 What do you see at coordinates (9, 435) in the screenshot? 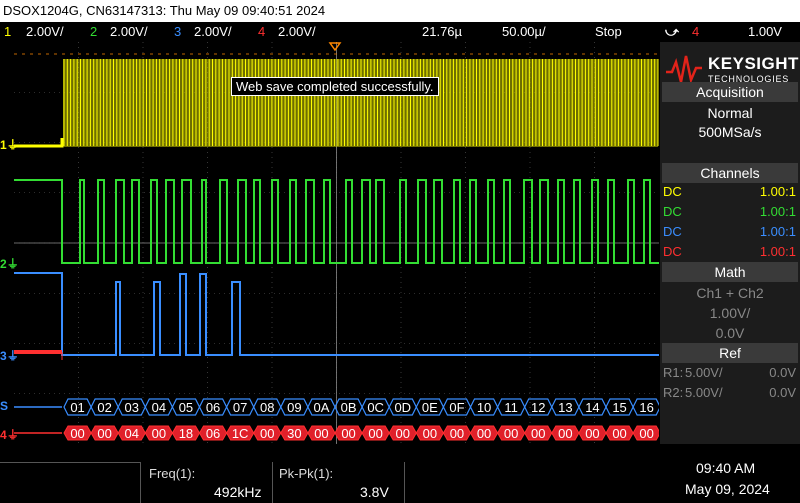
I see `ch4-ground-marker: 4⏚` at bounding box center [9, 435].